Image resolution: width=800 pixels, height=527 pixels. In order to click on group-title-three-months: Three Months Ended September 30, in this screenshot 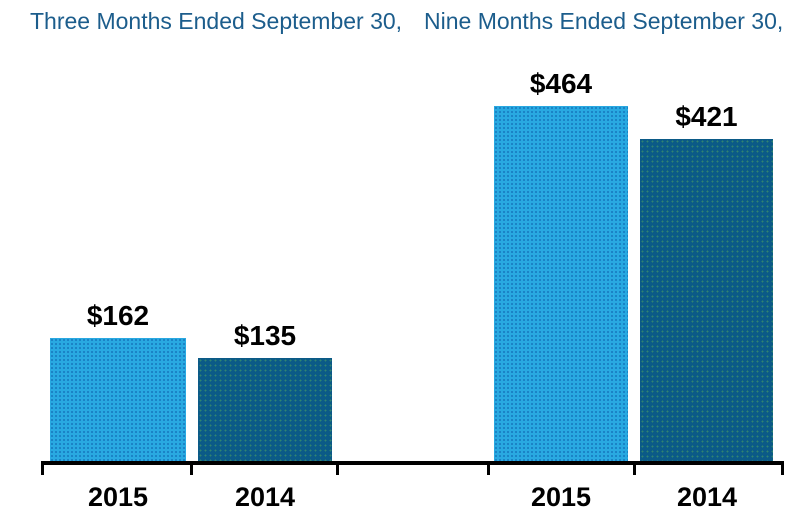, I will do `click(216, 21)`.